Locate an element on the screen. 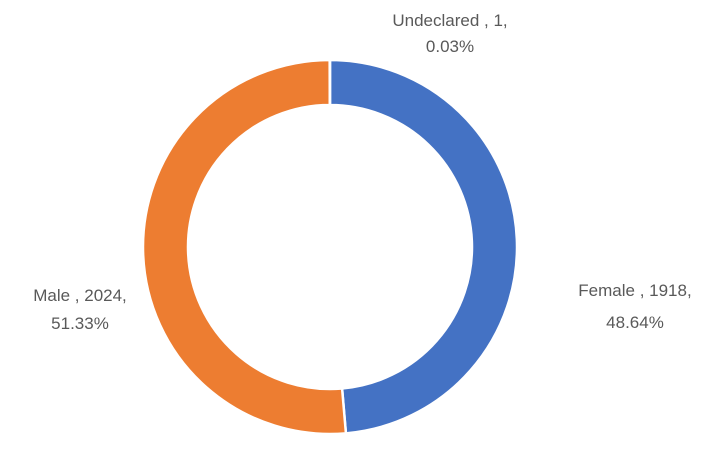 The image size is (707, 459). data-label: Male , 2024, 51.33% is located at coordinates (80, 309).